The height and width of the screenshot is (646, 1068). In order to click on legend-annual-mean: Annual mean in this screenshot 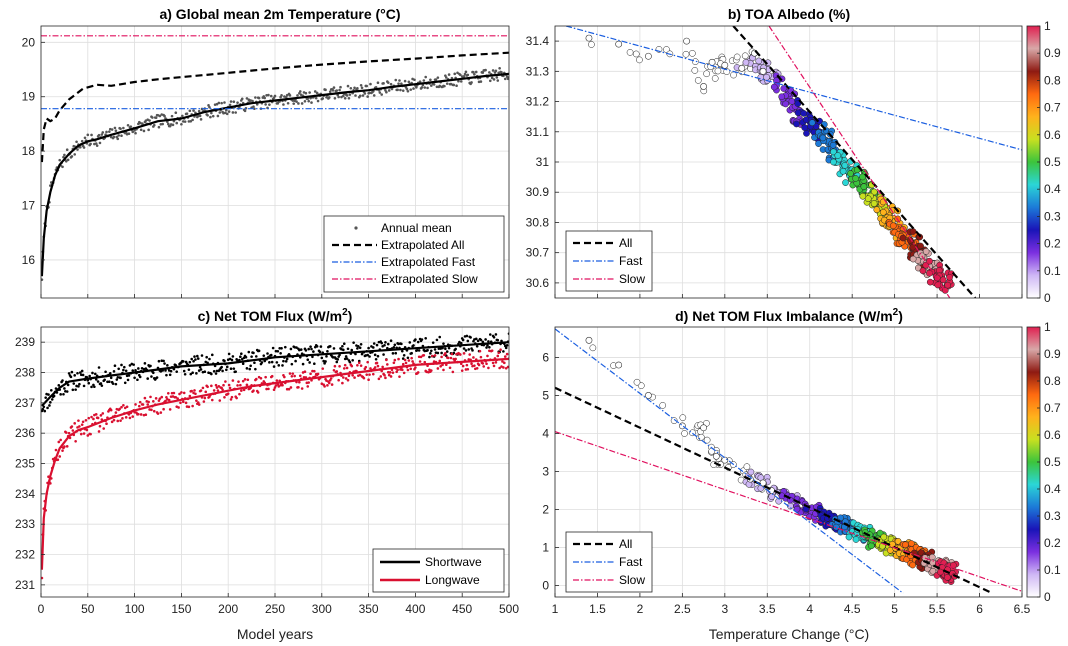, I will do `click(416, 228)`.